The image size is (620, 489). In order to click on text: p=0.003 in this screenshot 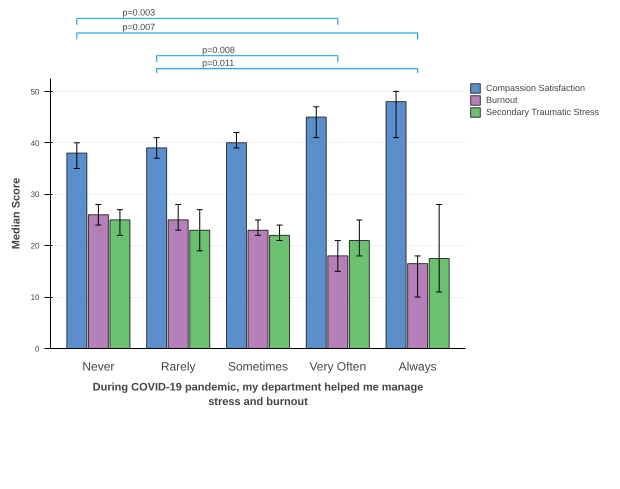, I will do `click(139, 13)`.